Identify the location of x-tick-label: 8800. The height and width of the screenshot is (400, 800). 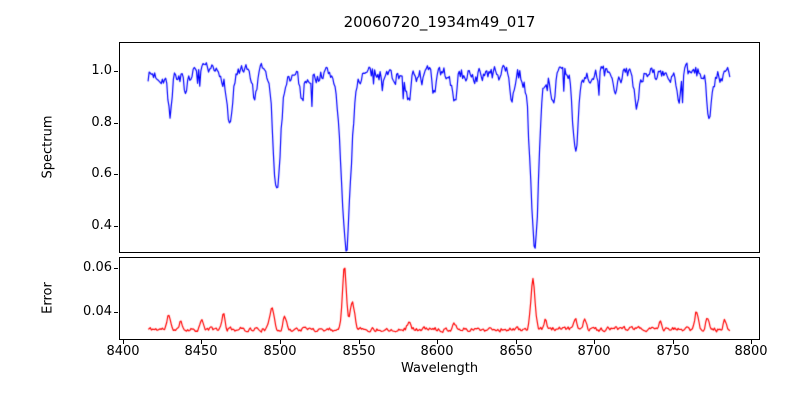
(751, 351).